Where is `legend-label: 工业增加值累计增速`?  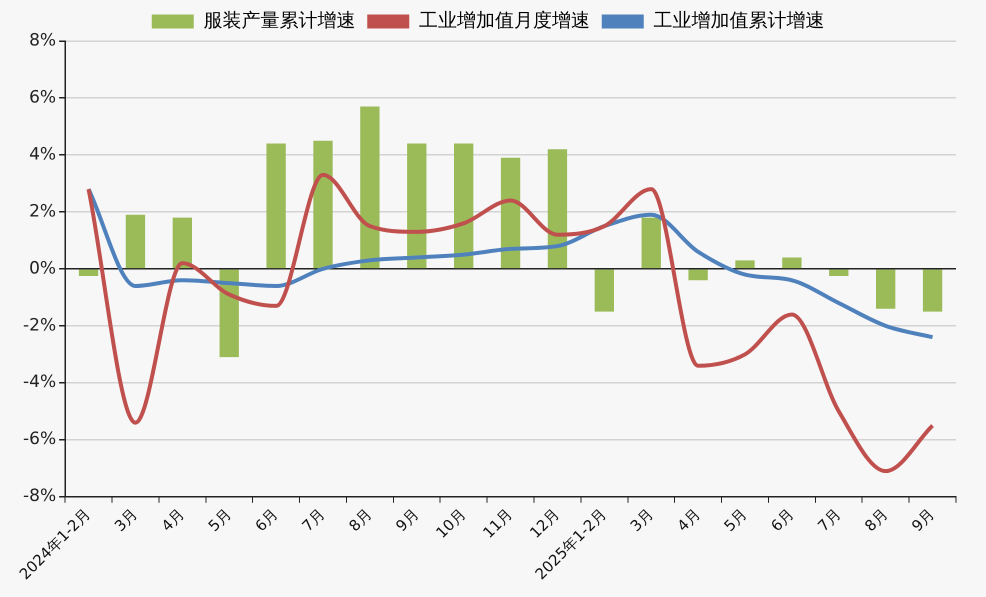 legend-label: 工业增加值累计增速 is located at coordinates (738, 20).